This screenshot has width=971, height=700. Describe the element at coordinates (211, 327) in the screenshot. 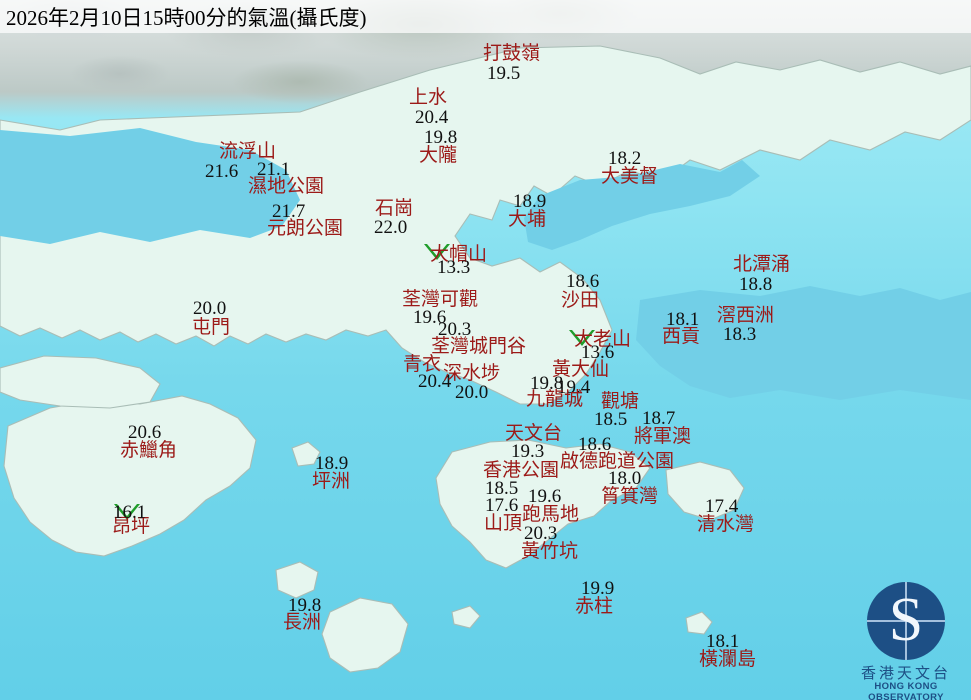

I see `station-name: 屯門` at that location.